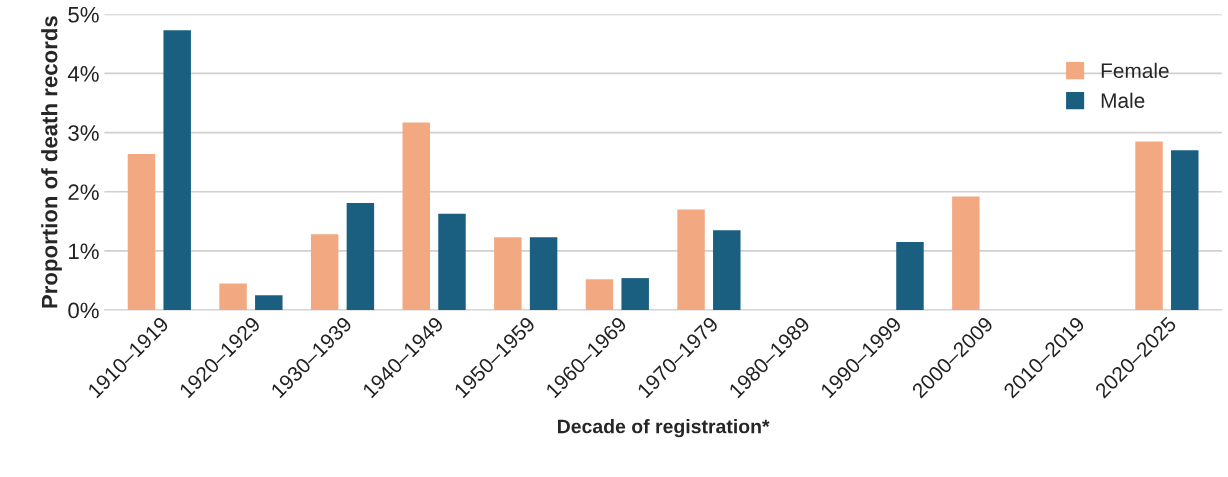  What do you see at coordinates (664, 428) in the screenshot?
I see `x-axis-title: Decade of registration*` at bounding box center [664, 428].